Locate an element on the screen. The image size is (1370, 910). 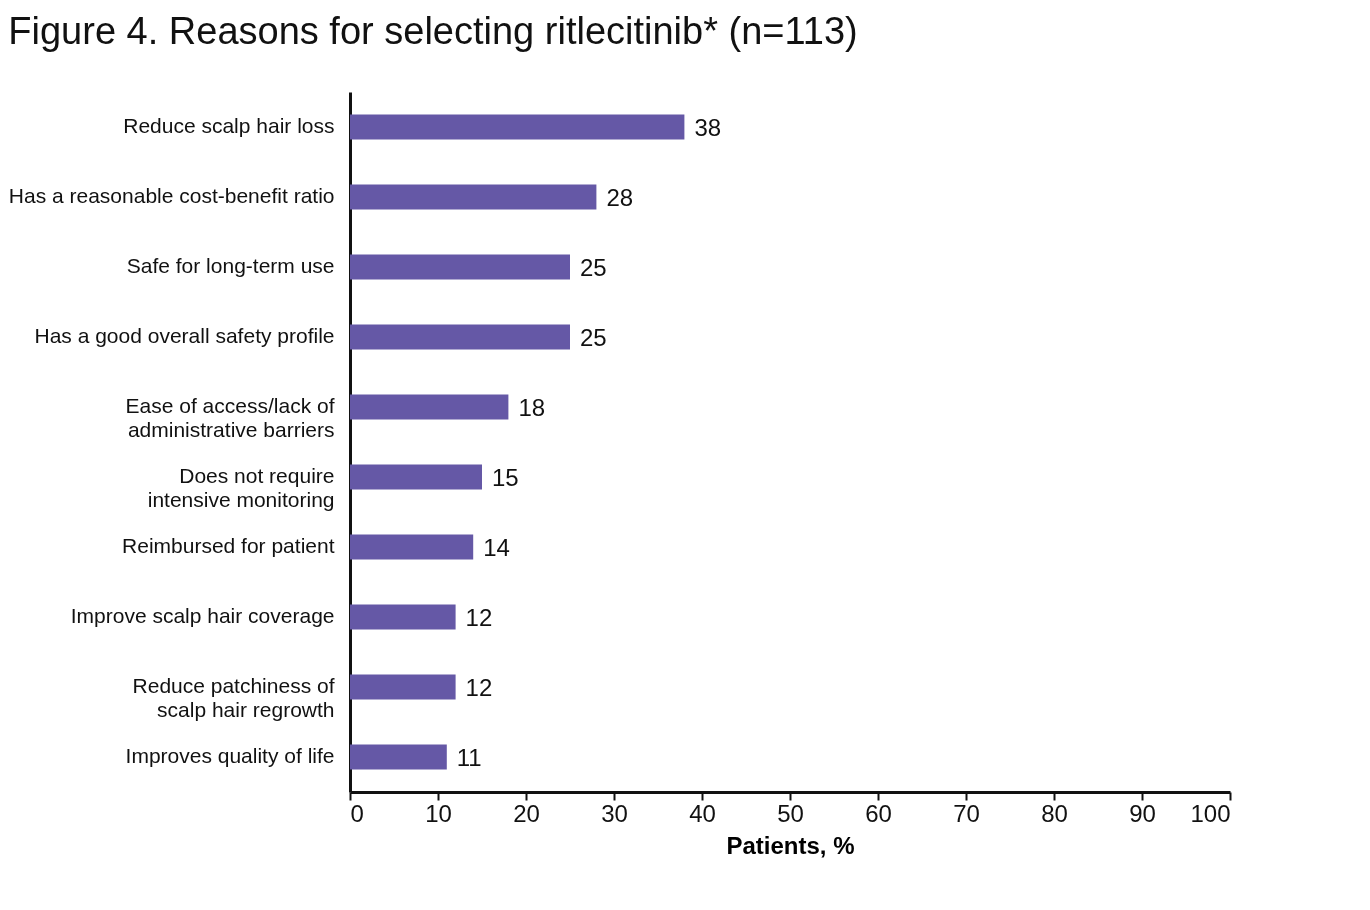
y-tick-label: Has a reasonable cost-benefit ratio is located at coordinates (171, 195).